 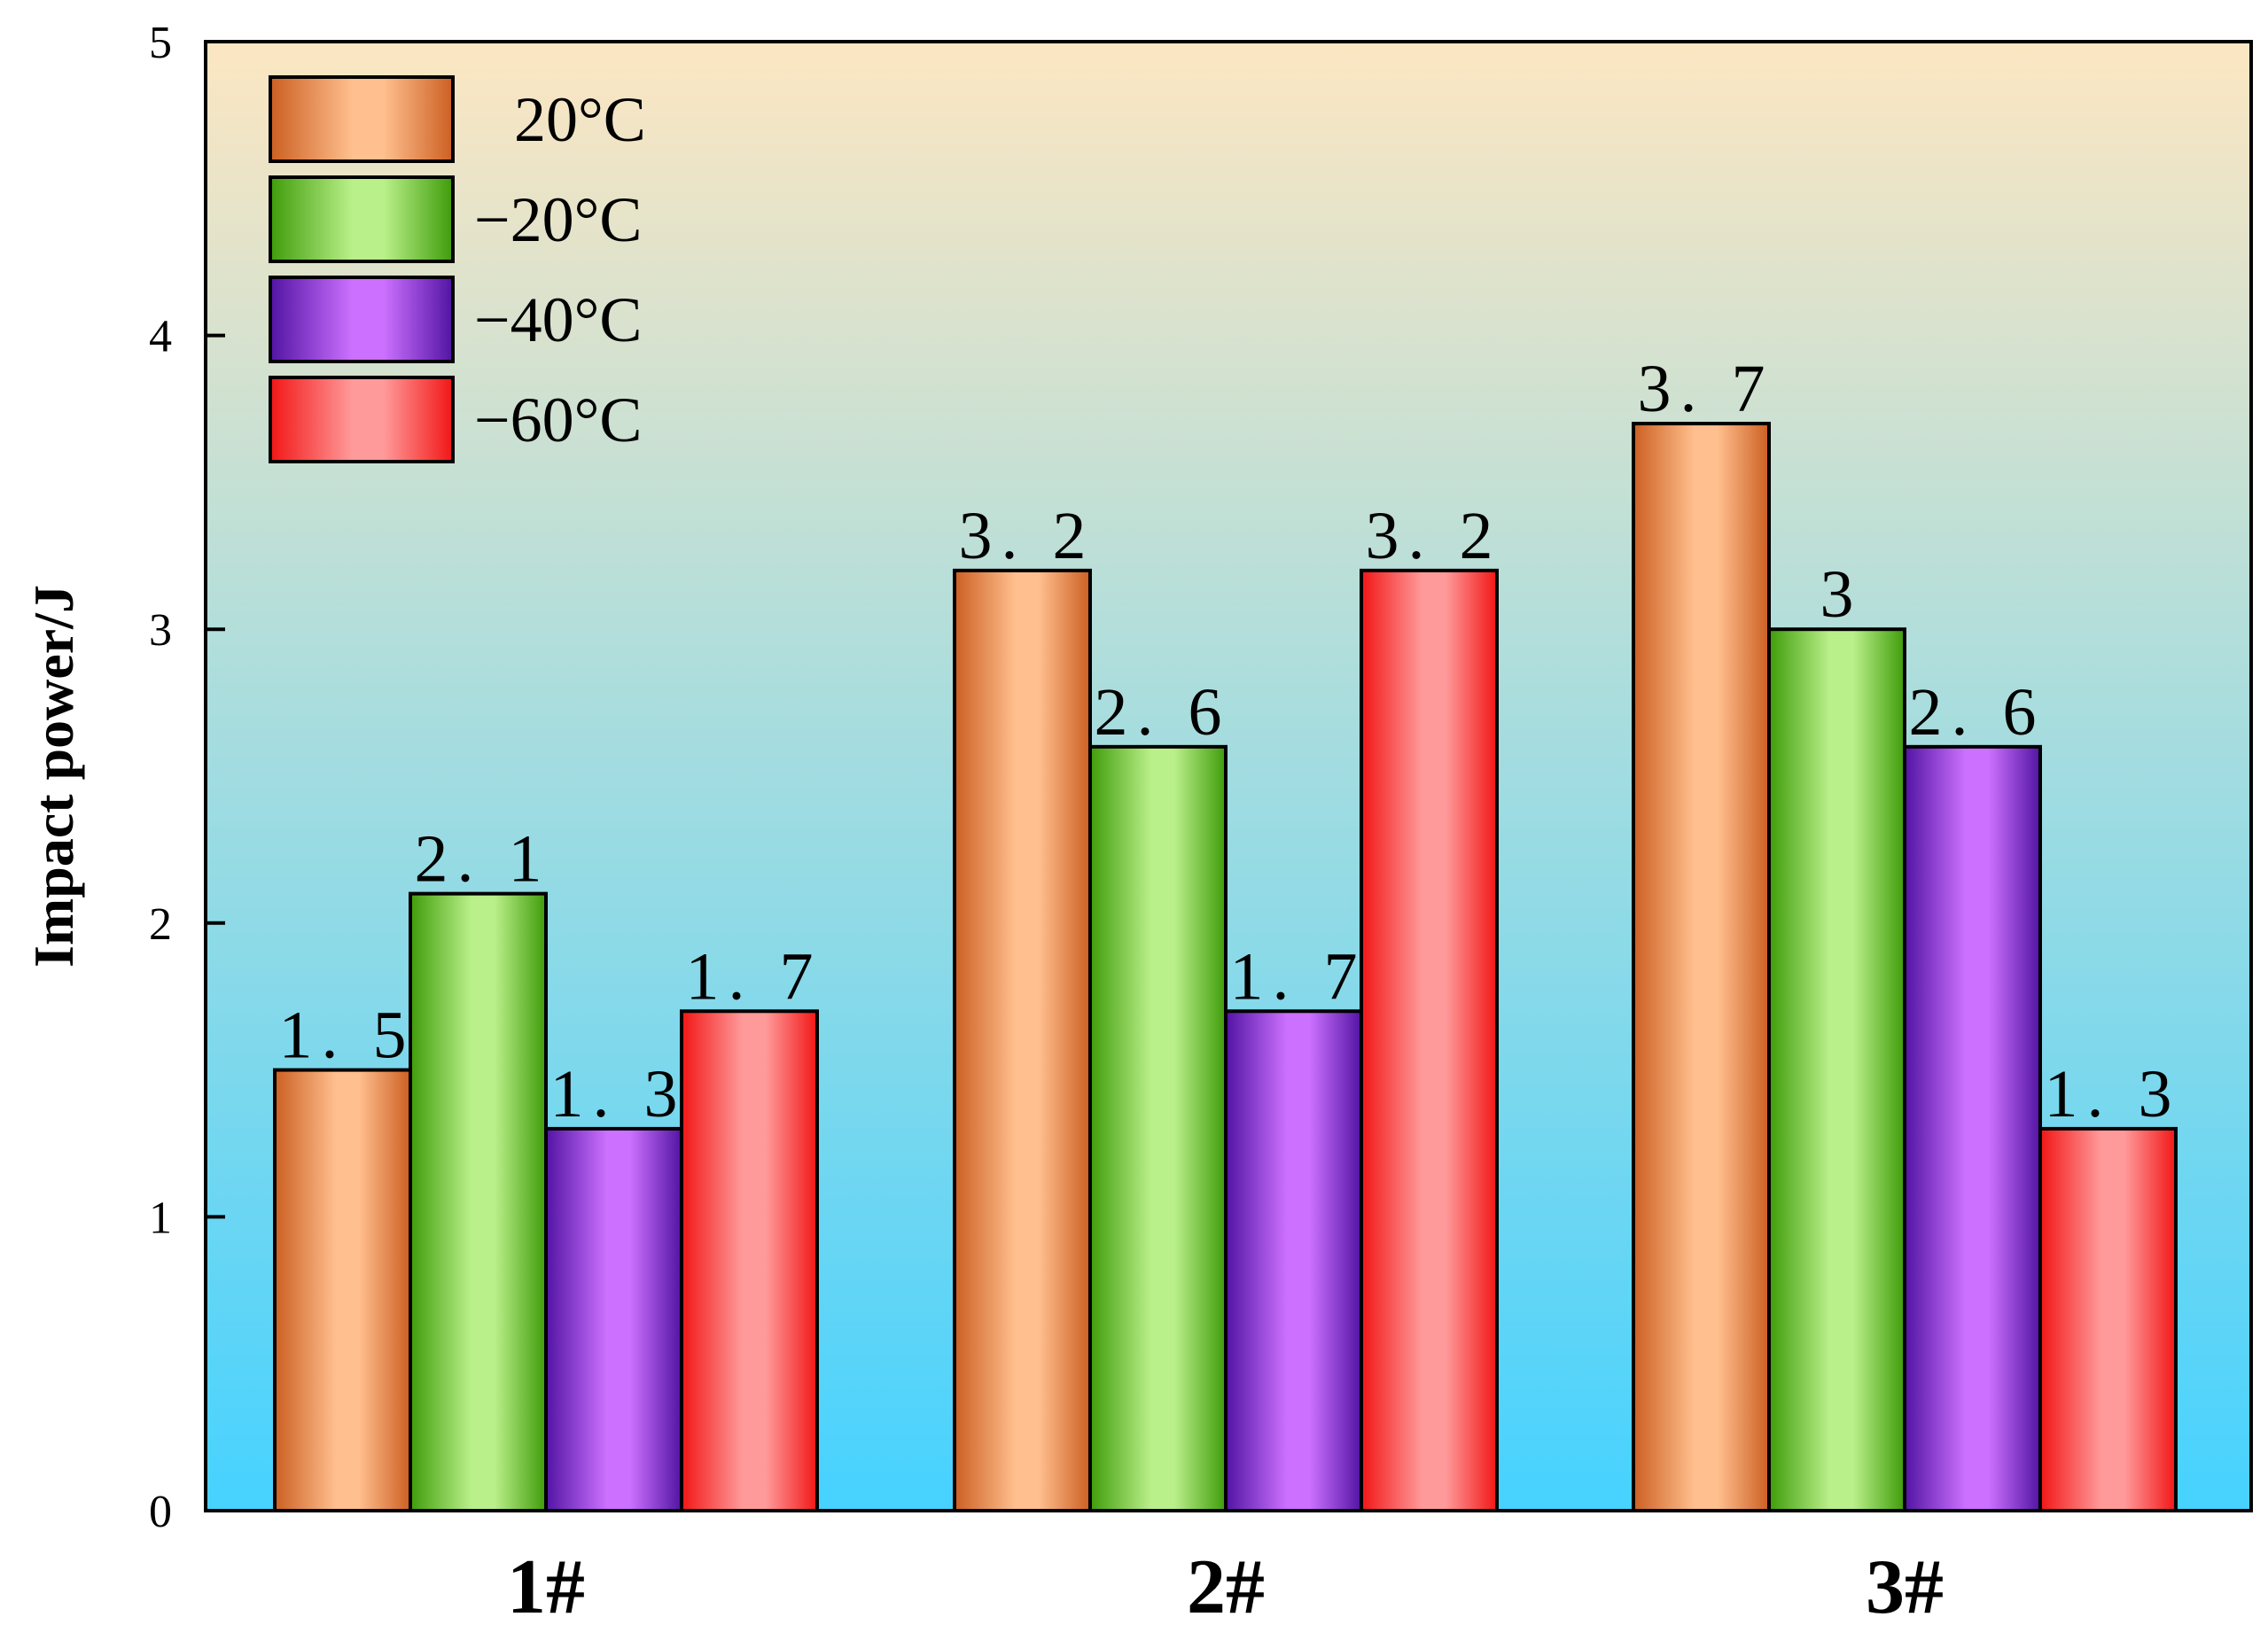 I want to click on data-label-2-series-4: 3. 2, so click(x=1434, y=536).